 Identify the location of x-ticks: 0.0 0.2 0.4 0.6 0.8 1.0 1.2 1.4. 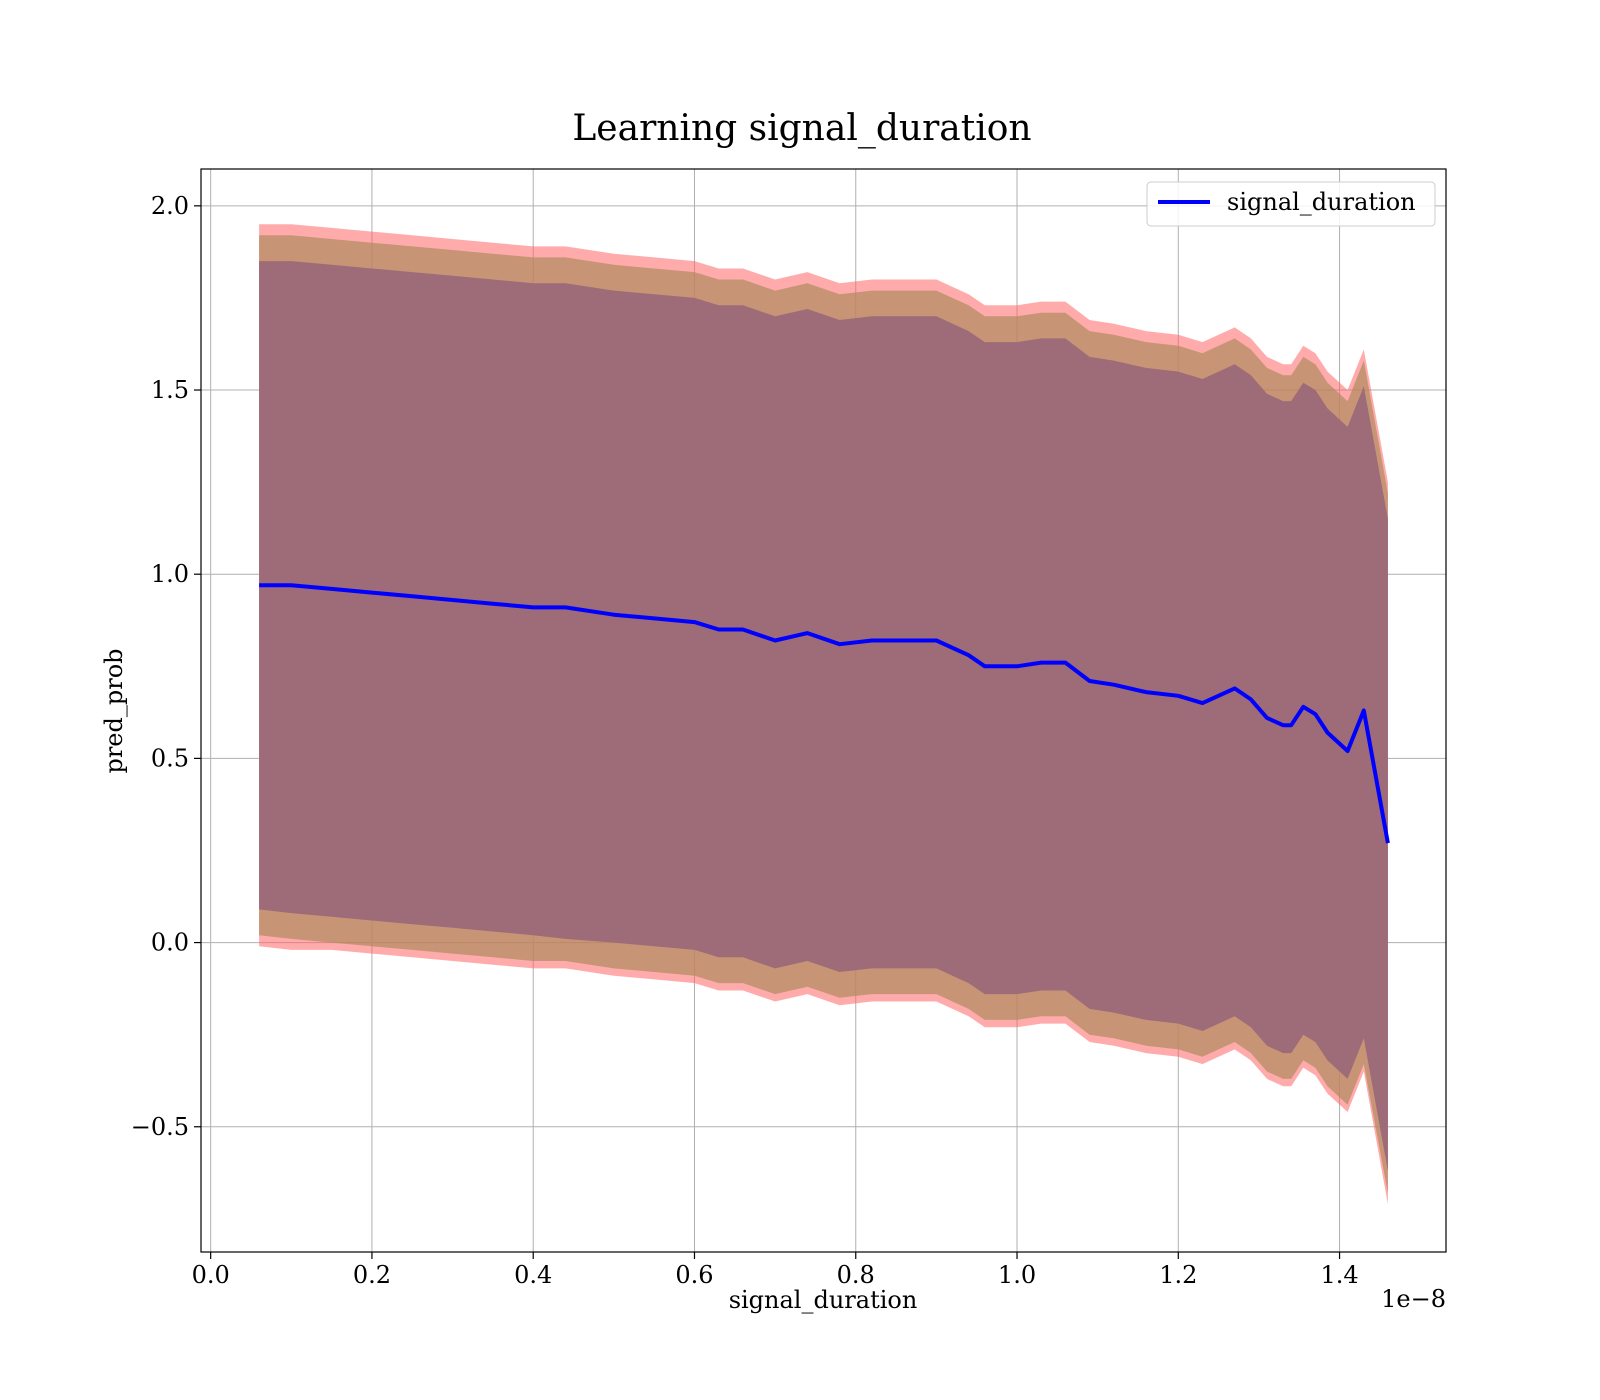
(775, 1270).